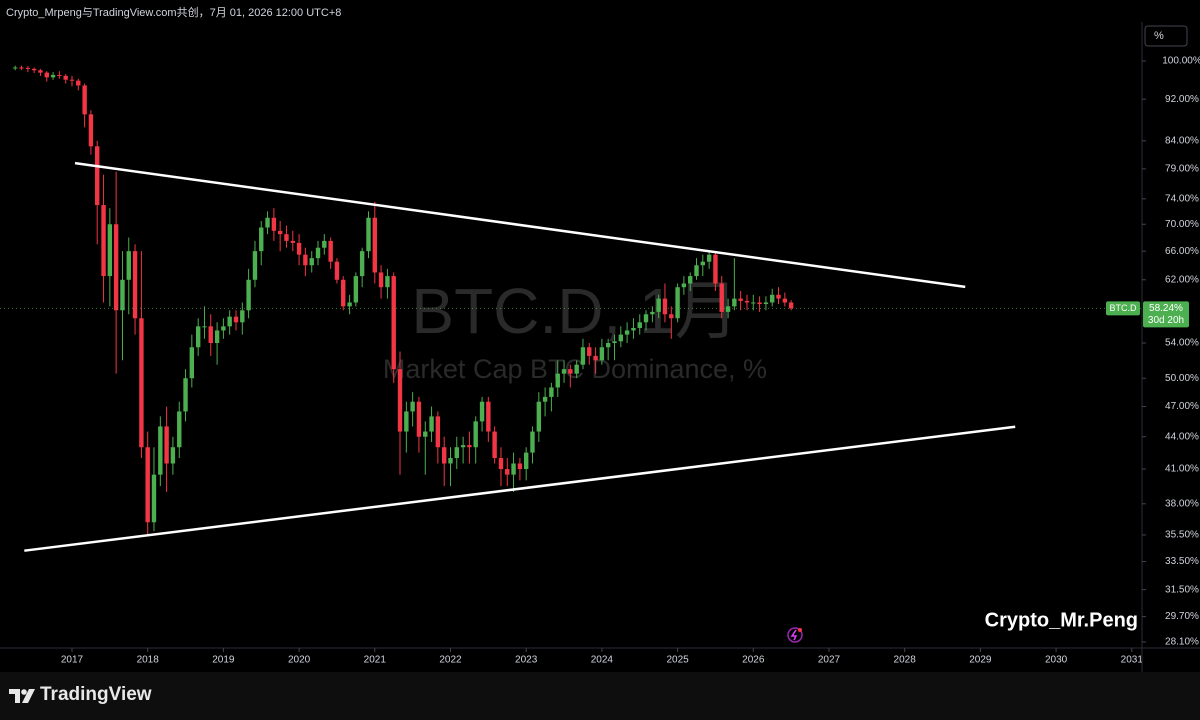 The image size is (1200, 720). Describe the element at coordinates (1182, 436) in the screenshot. I see `y-tick-label: 44.00%` at that location.